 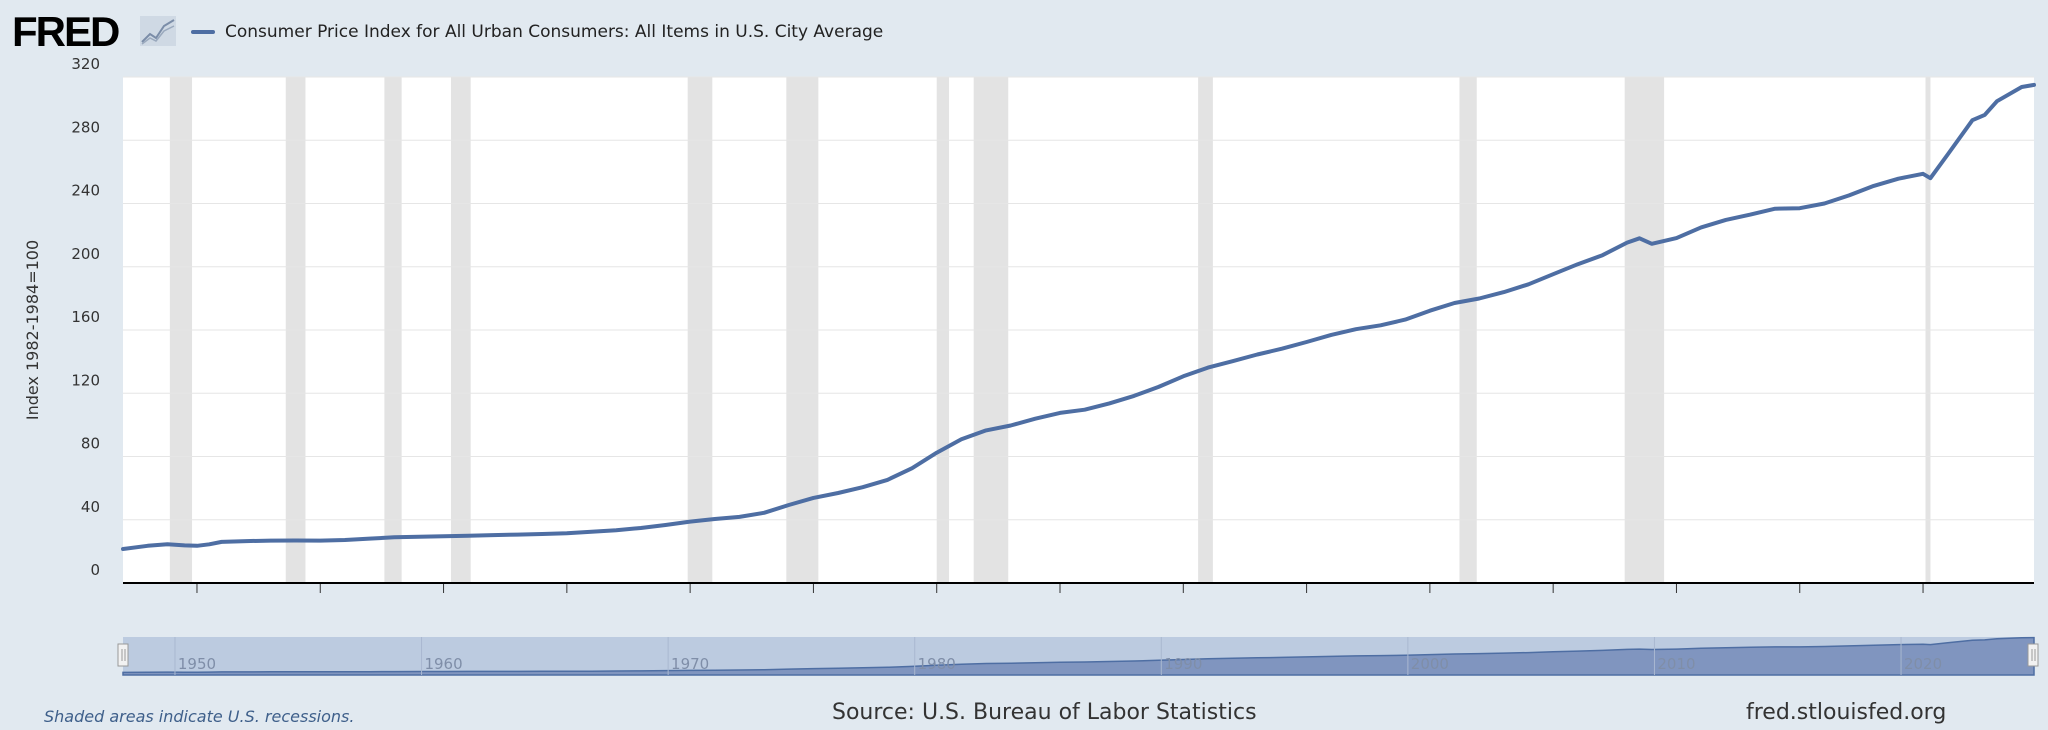 What do you see at coordinates (2033, 655) in the screenshot?
I see `navigator-right-handle` at bounding box center [2033, 655].